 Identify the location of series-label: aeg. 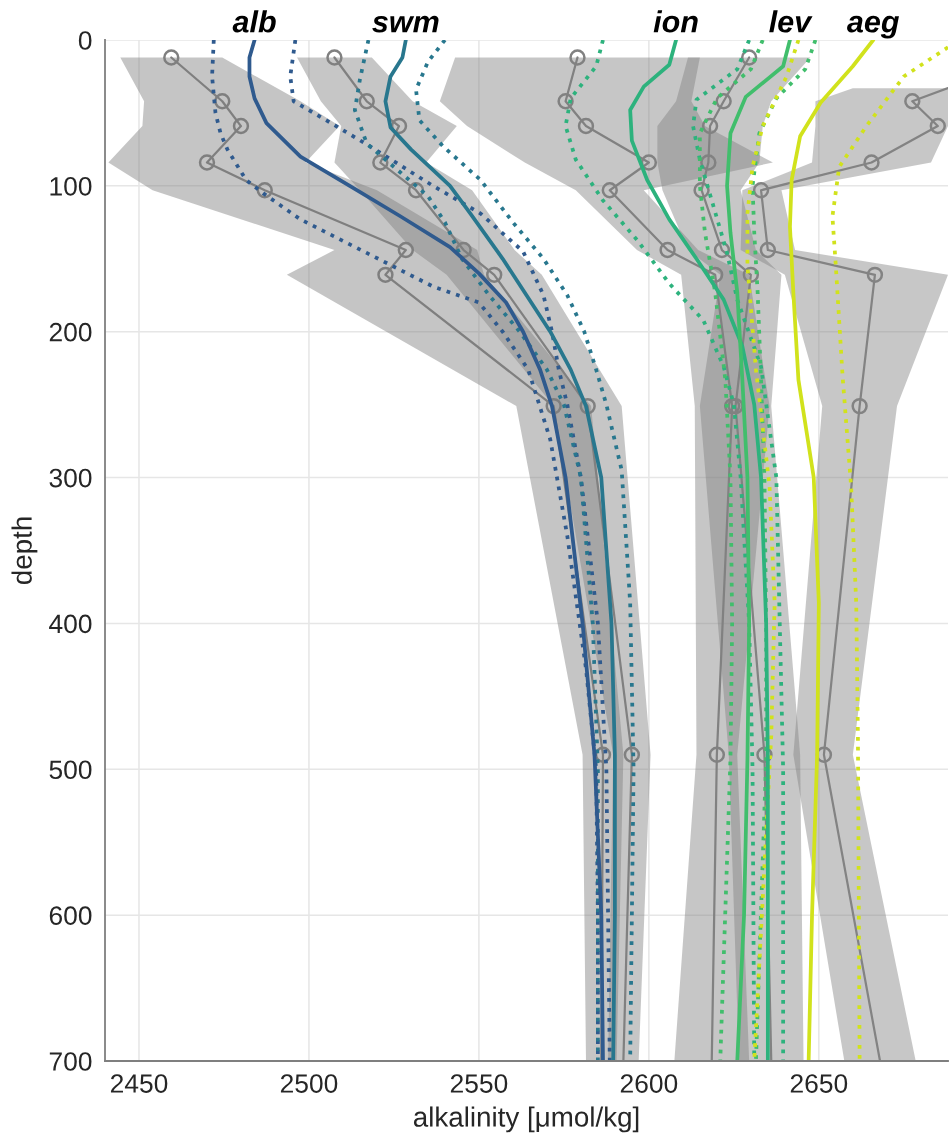
(873, 27).